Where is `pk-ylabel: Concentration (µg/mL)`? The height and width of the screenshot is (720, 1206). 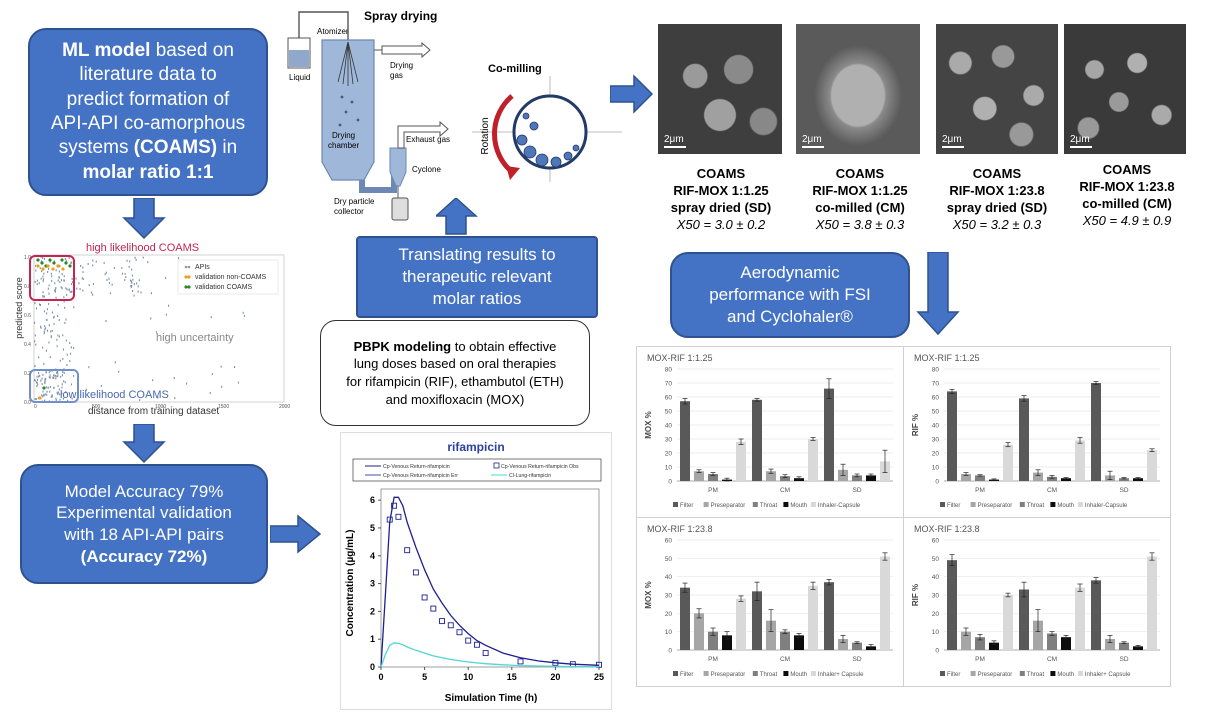
pk-ylabel: Concentration (µg/mL) is located at coordinates (350, 583).